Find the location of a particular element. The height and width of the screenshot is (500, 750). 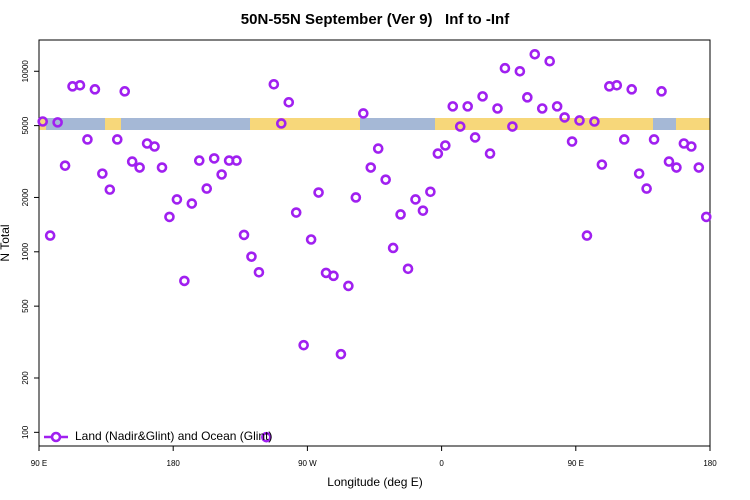

legend-marker is located at coordinates (56, 437).